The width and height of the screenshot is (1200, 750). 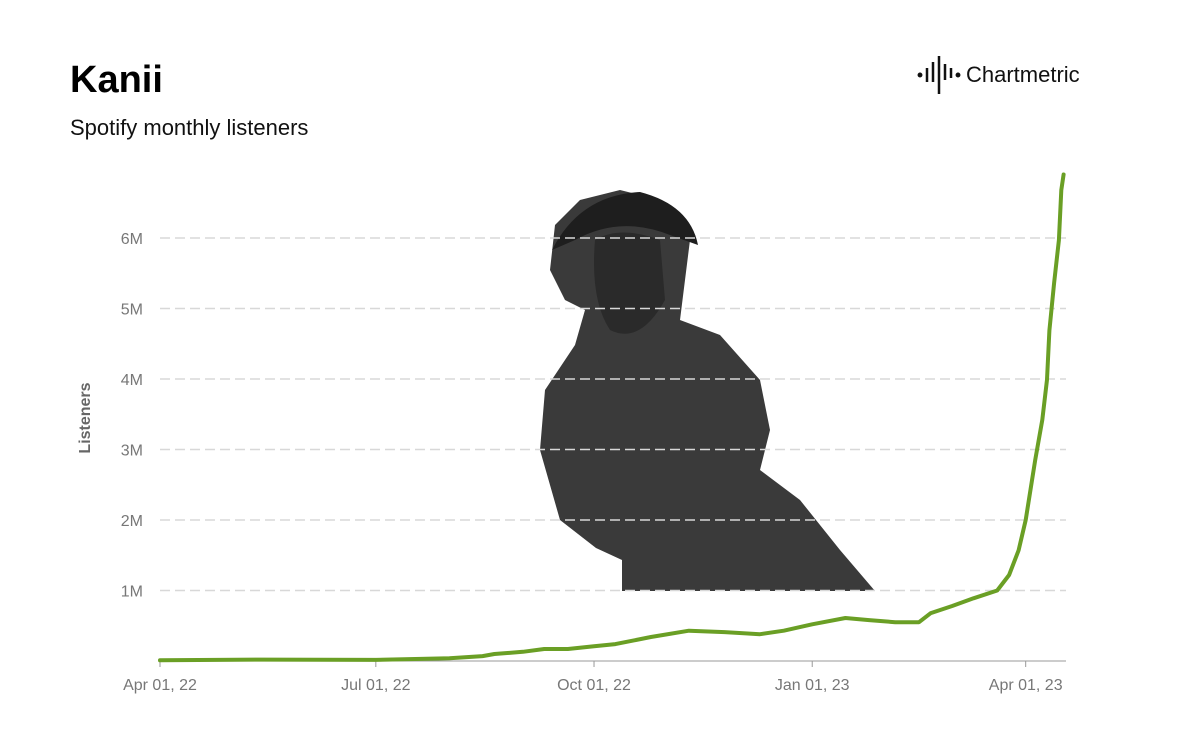 What do you see at coordinates (189, 127) in the screenshot?
I see `chart-subtitle: Spotify monthly listeners` at bounding box center [189, 127].